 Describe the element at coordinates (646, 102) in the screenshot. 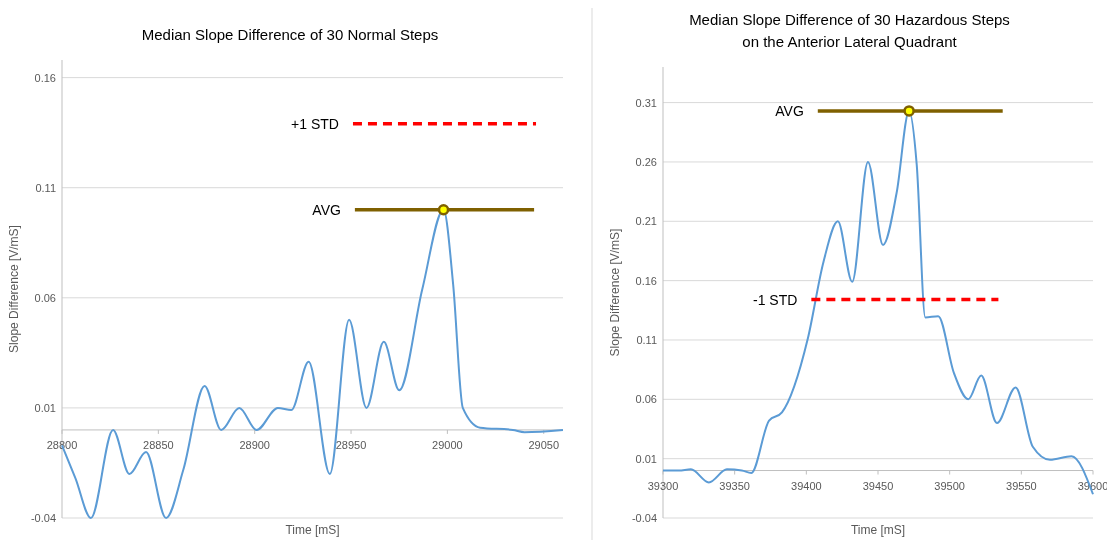

I see `y-tick-label: 0.31` at that location.